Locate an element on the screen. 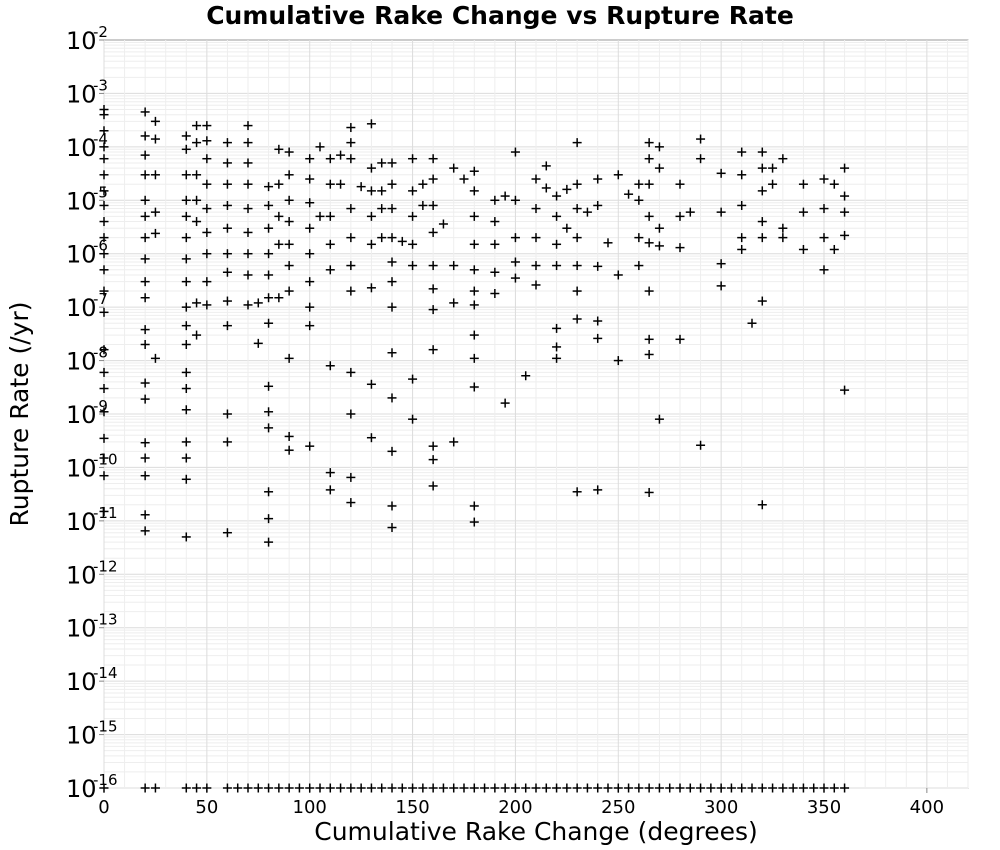 Image resolution: width=1000 pixels, height=850 pixels. y-tick-exponent: -6 is located at coordinates (100, 246).